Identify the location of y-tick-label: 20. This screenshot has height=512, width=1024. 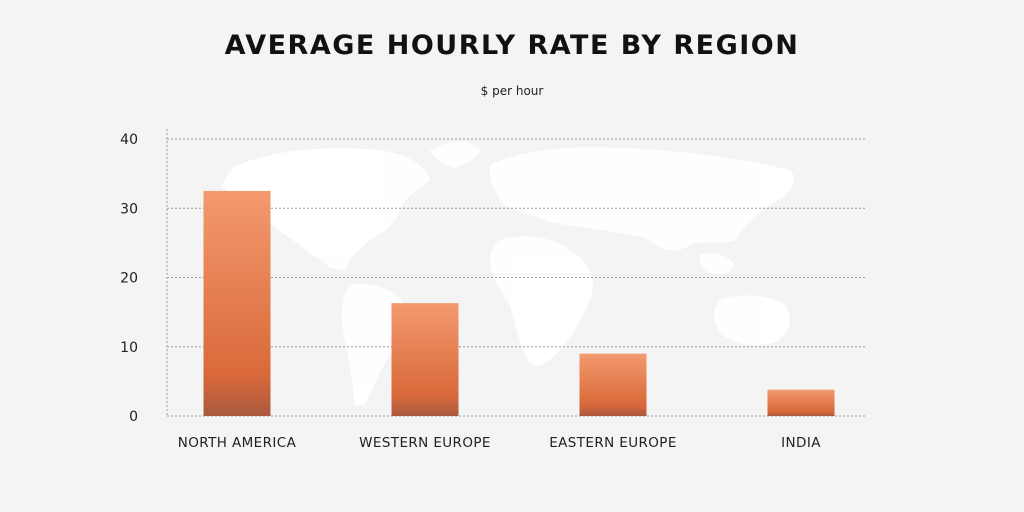
(129, 279).